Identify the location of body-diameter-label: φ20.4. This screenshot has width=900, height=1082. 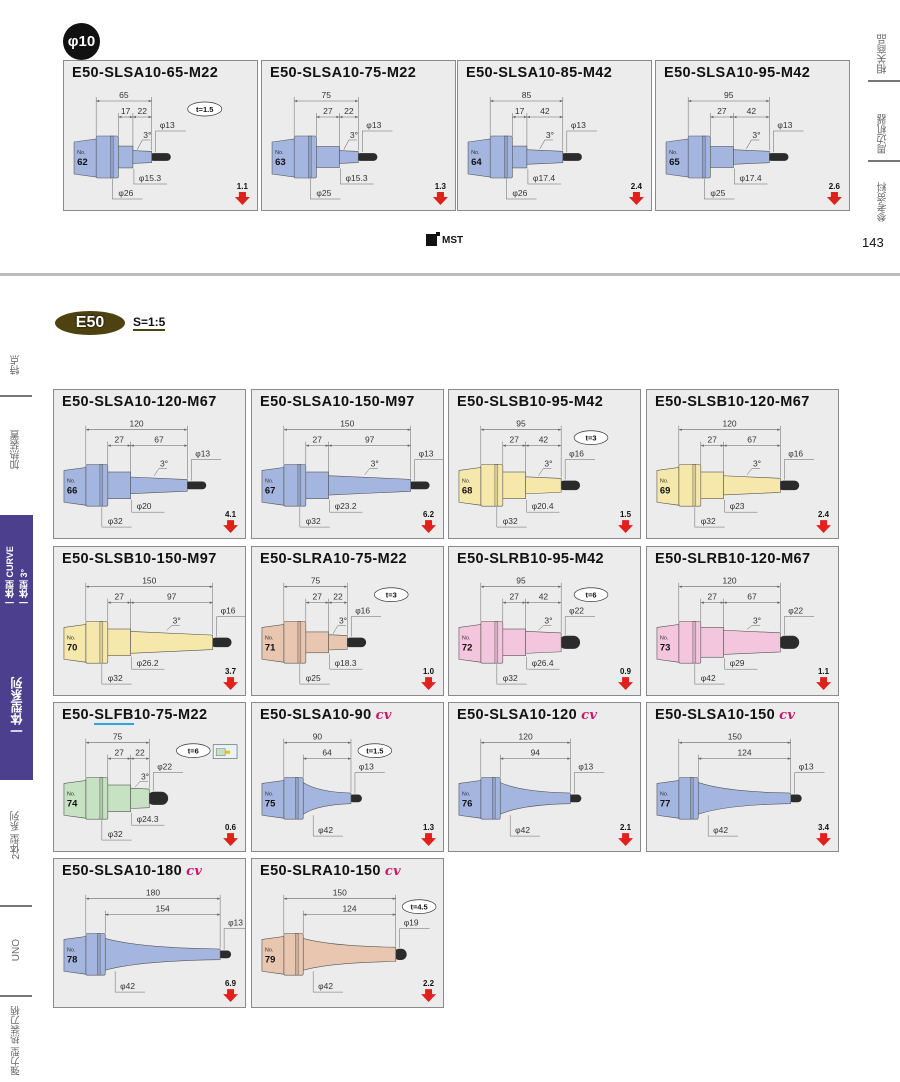
(543, 506).